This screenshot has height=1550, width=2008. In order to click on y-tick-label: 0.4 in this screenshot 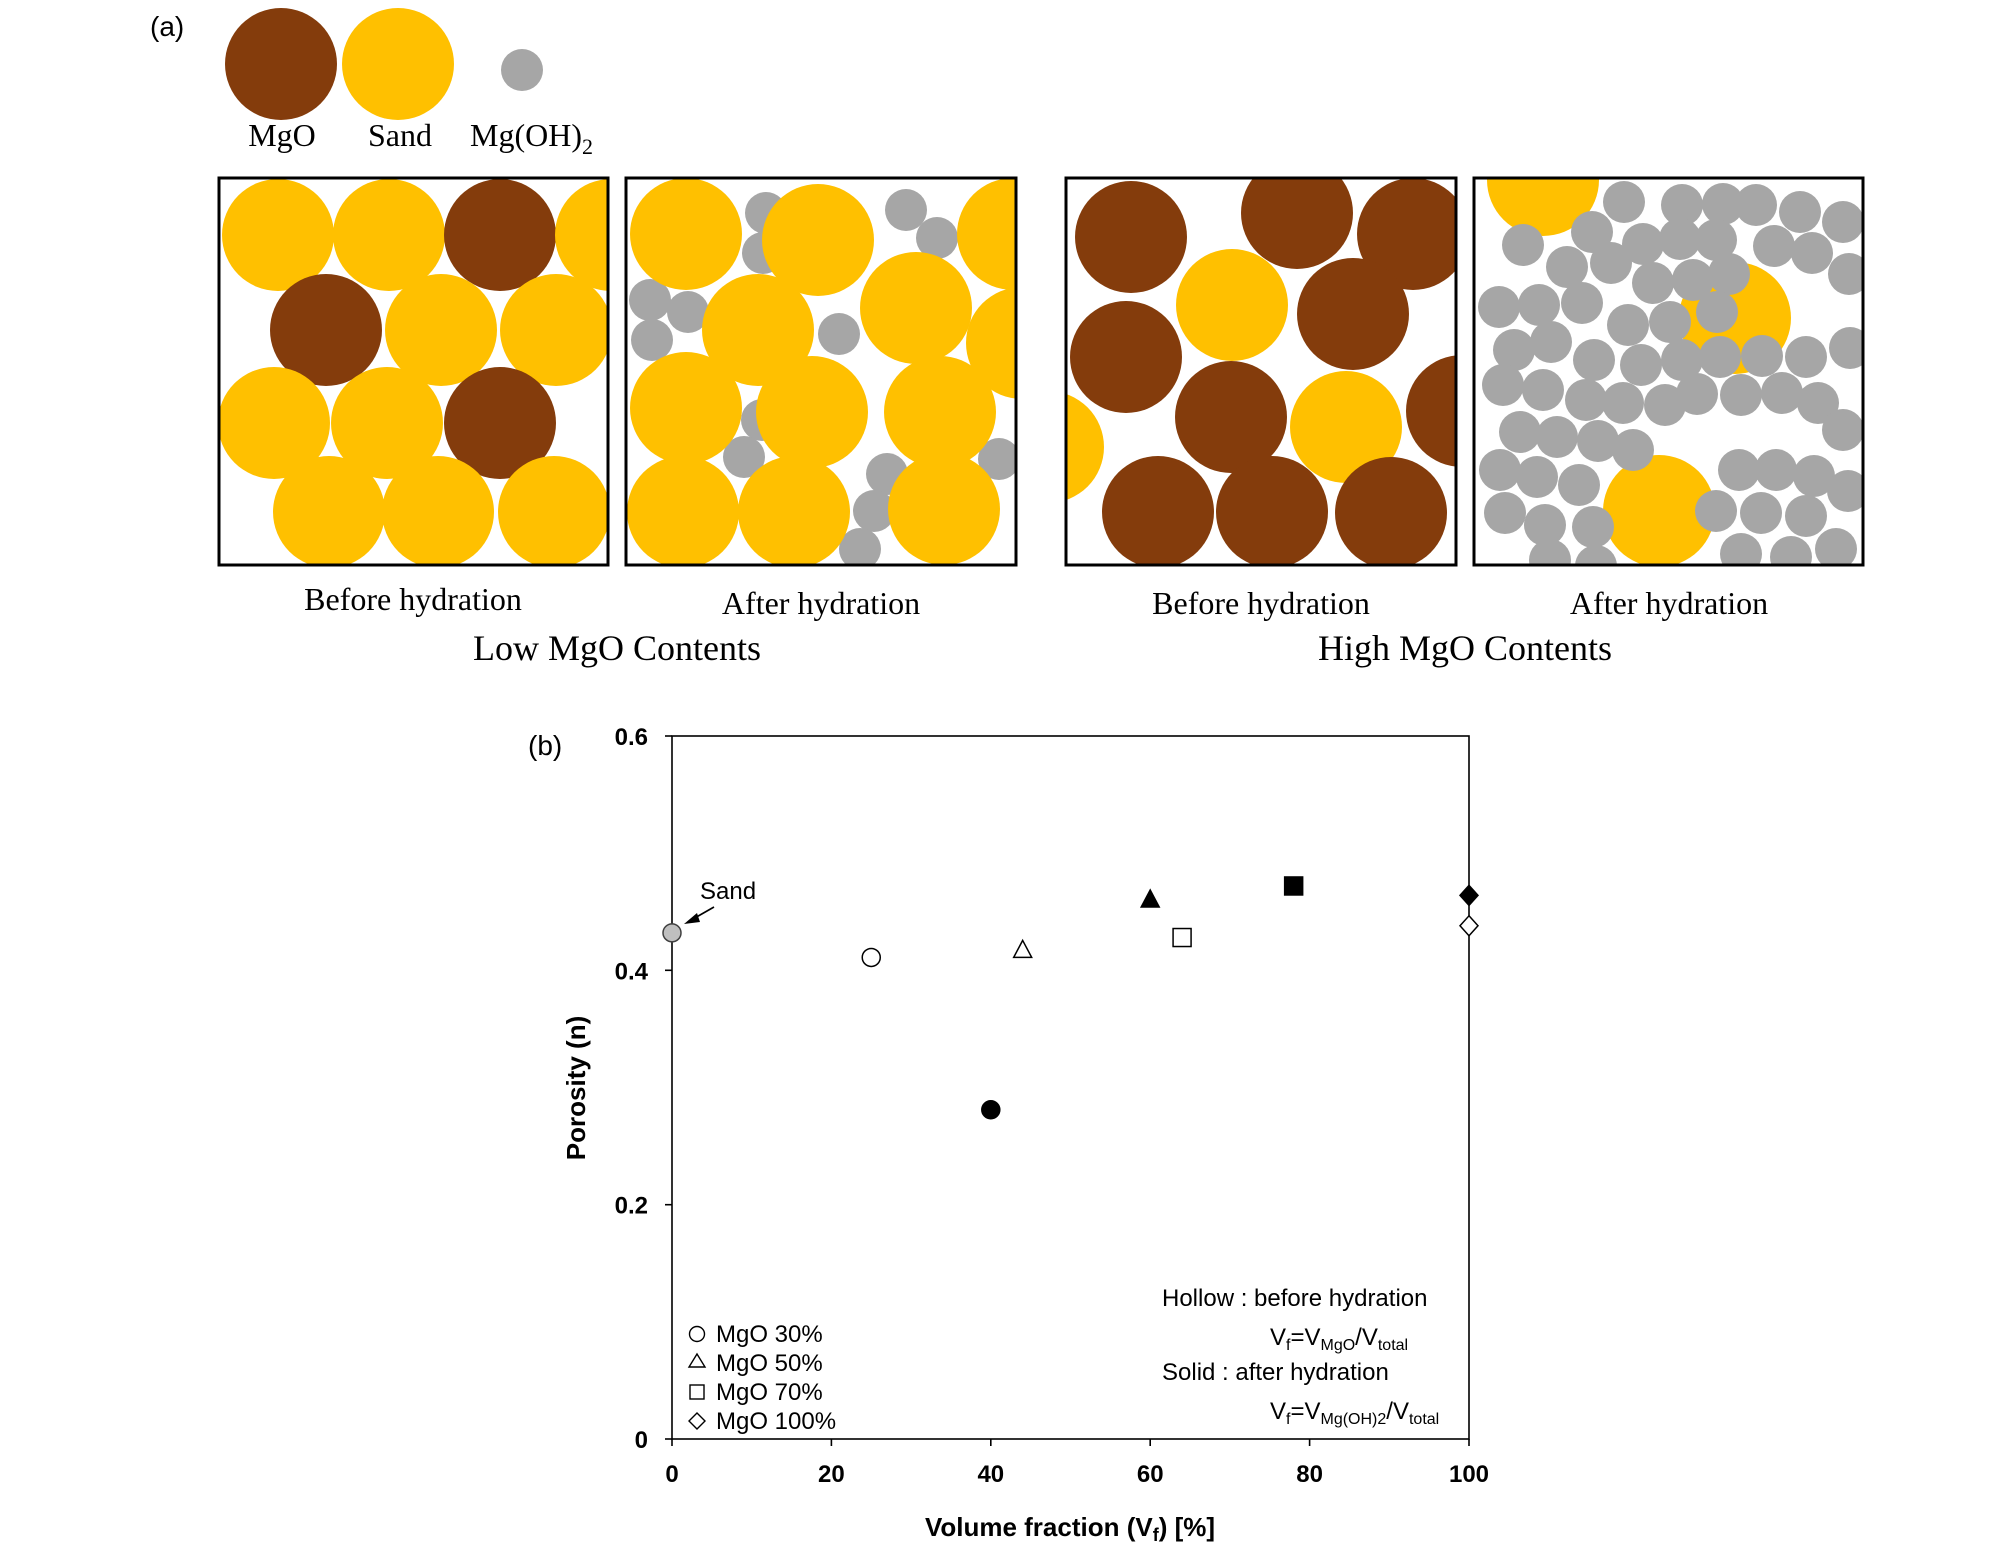, I will do `click(632, 971)`.